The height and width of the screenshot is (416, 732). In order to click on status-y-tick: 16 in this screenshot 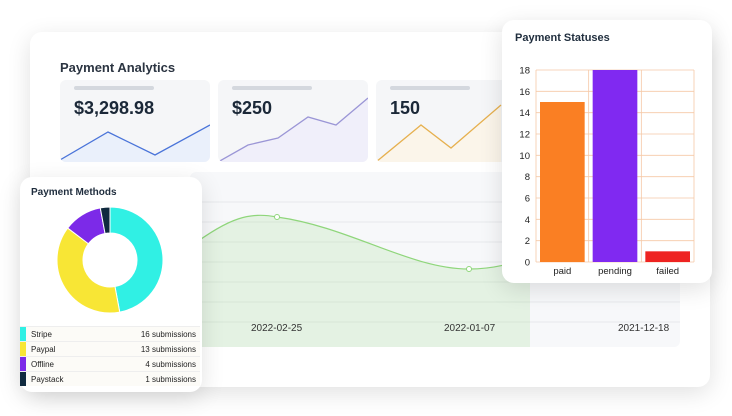, I will do `click(524, 92)`.